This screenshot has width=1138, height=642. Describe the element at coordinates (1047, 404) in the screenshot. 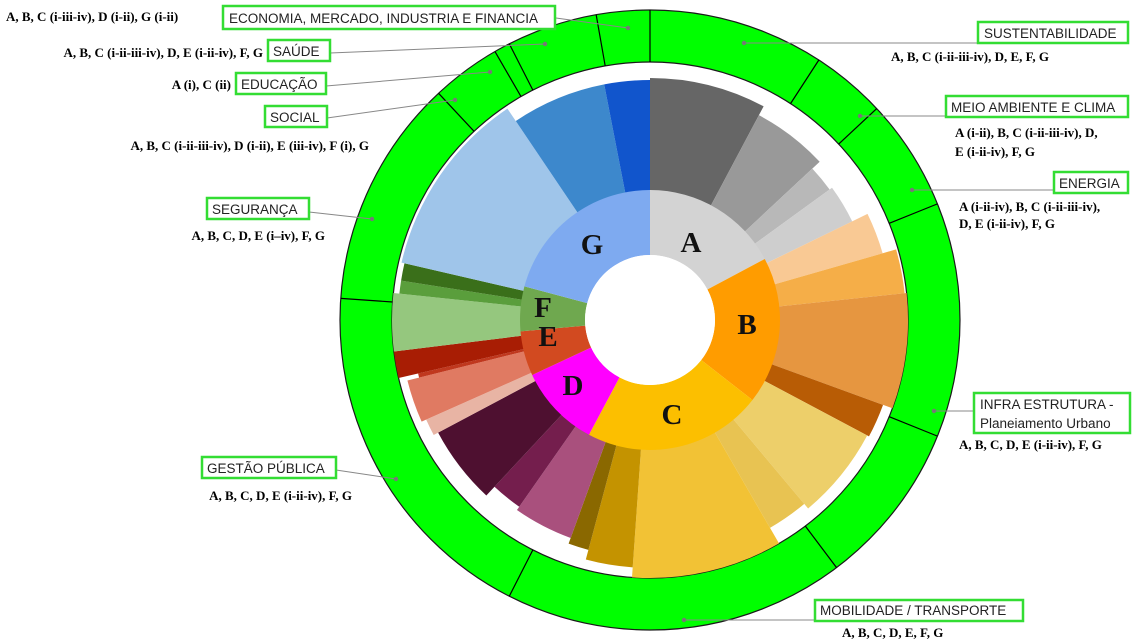

I see `area-name: INFRA ESTRUTURA -` at that location.